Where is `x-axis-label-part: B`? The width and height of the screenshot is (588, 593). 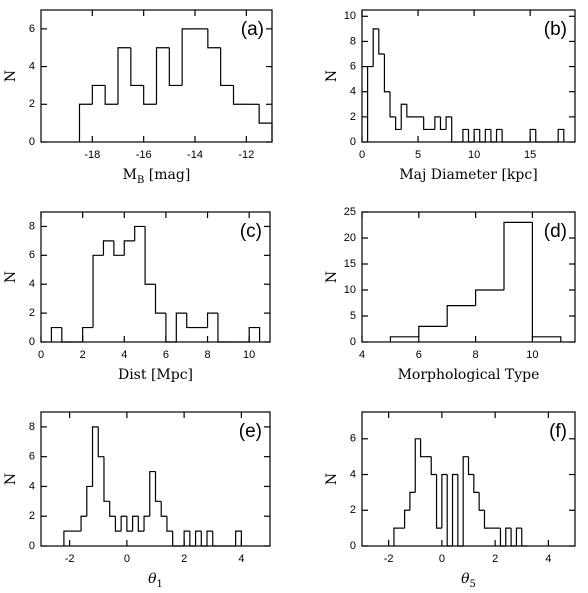 x-axis-label-part: B is located at coordinates (140, 180).